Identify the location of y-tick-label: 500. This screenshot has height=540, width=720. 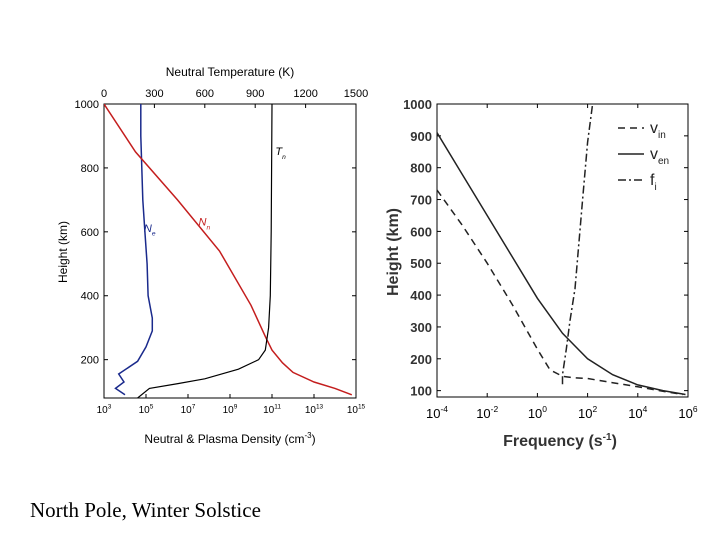
(421, 263).